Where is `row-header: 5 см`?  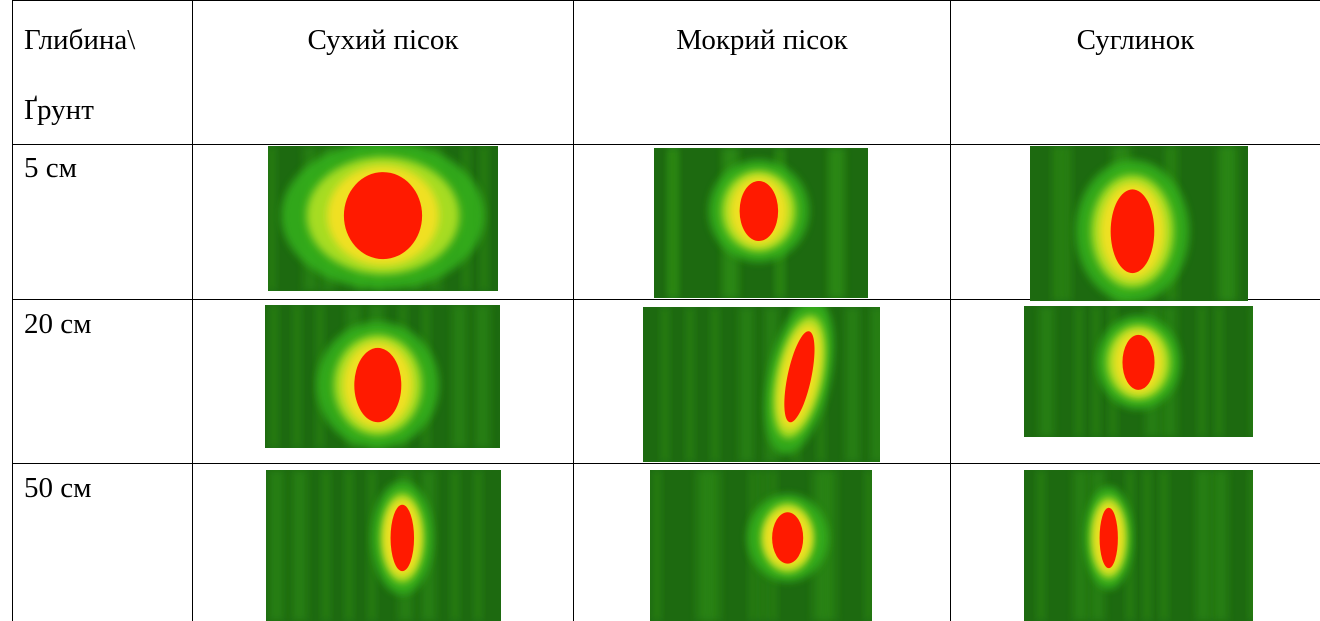 row-header: 5 см is located at coordinates (50, 168).